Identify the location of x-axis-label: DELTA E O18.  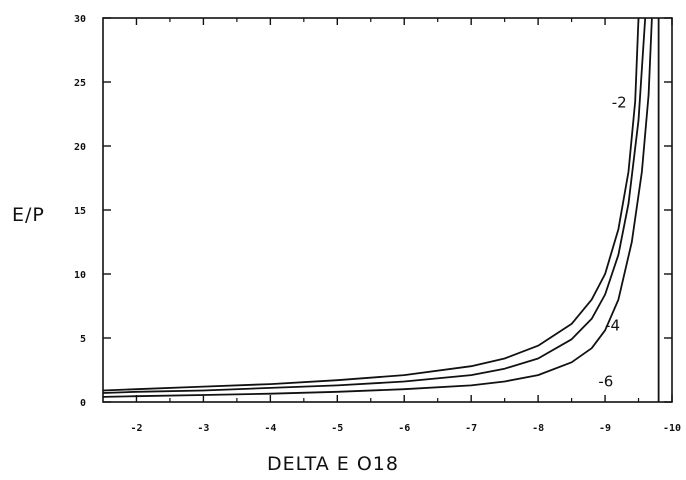
(333, 464).